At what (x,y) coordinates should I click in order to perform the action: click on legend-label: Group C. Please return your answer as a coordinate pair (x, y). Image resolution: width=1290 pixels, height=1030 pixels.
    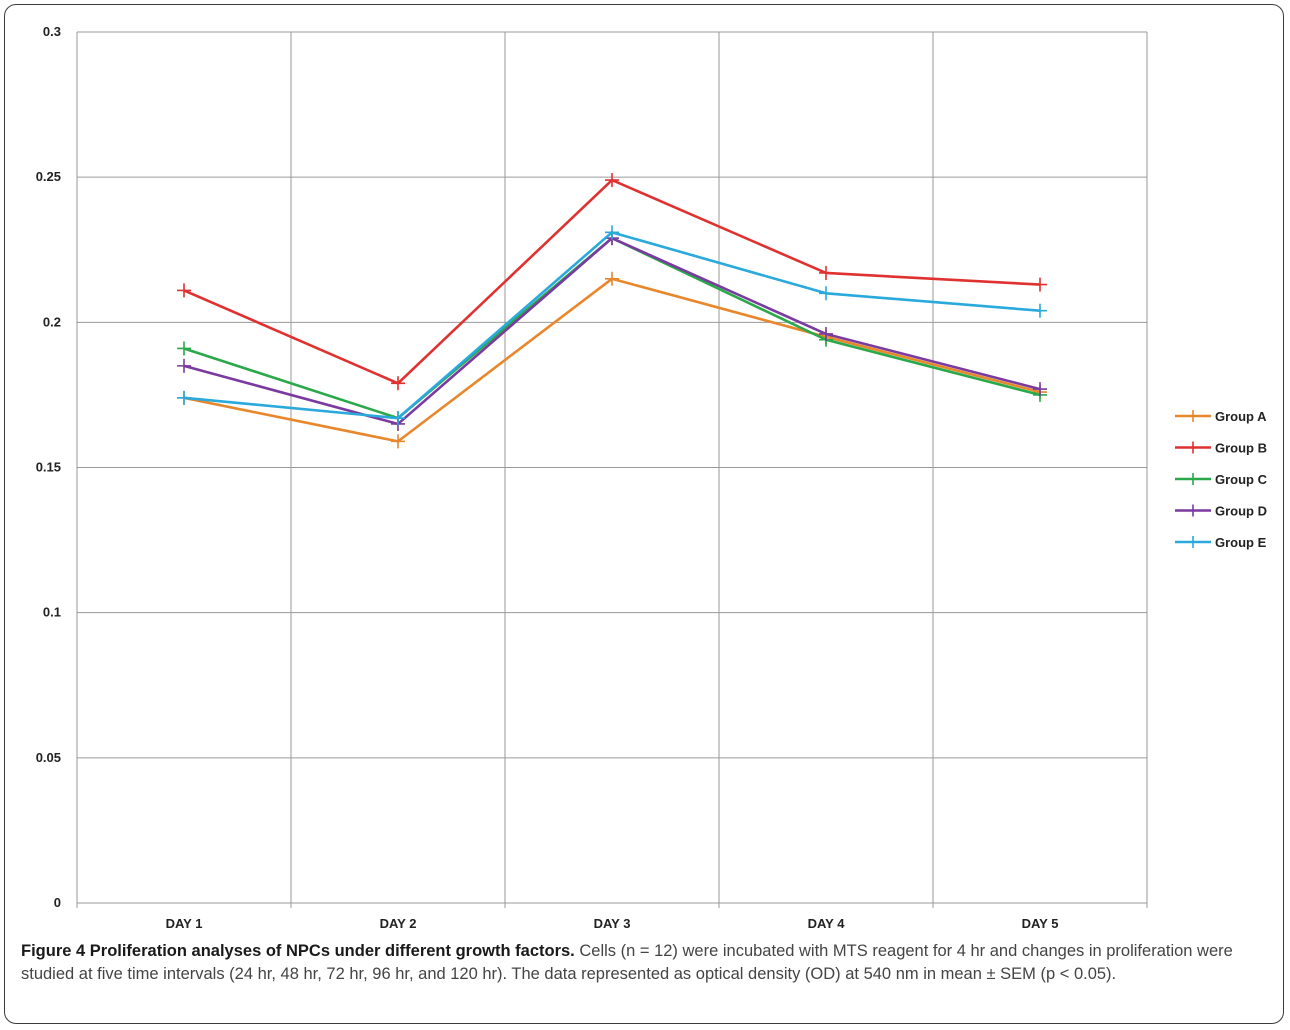
    Looking at the image, I should click on (1241, 479).